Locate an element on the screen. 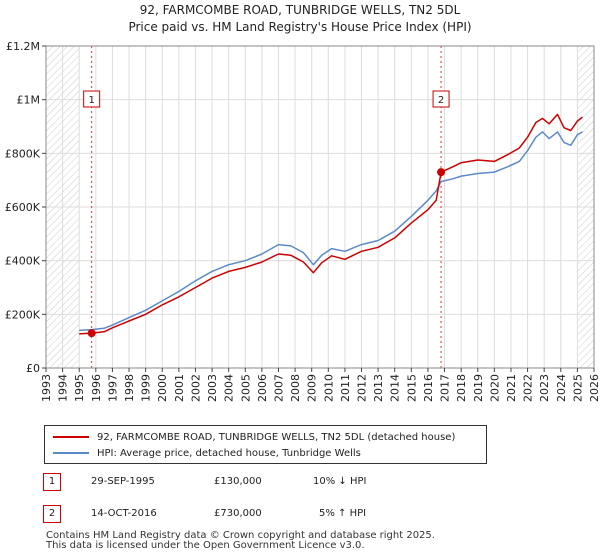 The height and width of the screenshot is (560, 600). y-tick-label: £0 is located at coordinates (33, 368).